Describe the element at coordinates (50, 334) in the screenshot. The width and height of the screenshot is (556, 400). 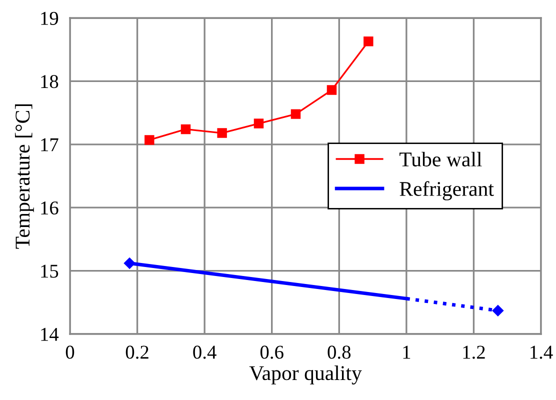
I see `y-tick-label: 14` at that location.